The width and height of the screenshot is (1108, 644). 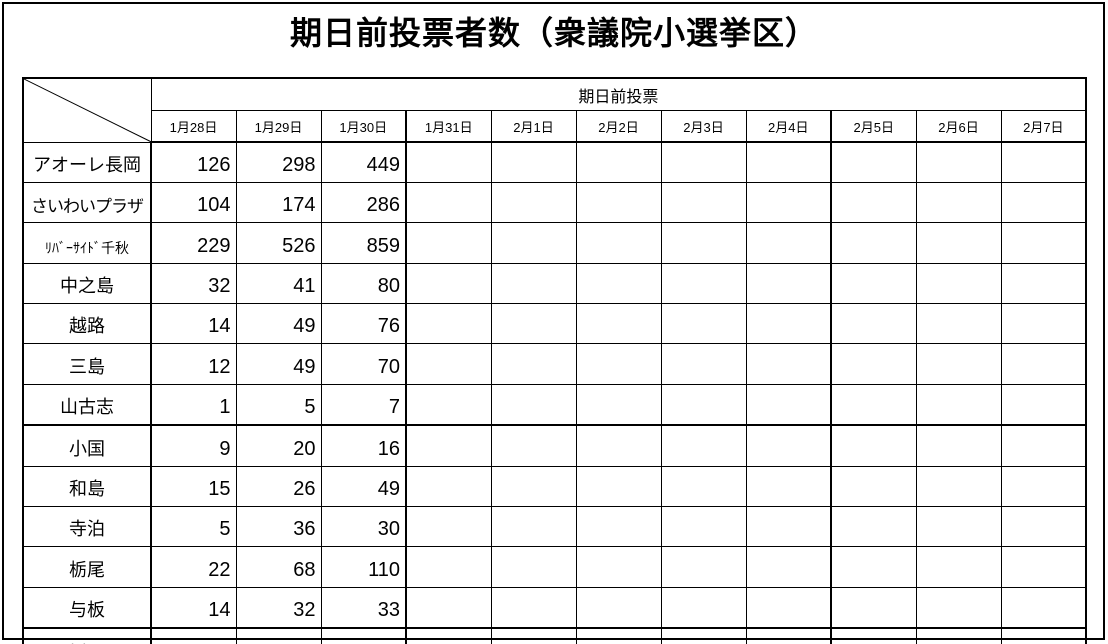 I want to click on cell-value: 70, so click(x=388, y=366).